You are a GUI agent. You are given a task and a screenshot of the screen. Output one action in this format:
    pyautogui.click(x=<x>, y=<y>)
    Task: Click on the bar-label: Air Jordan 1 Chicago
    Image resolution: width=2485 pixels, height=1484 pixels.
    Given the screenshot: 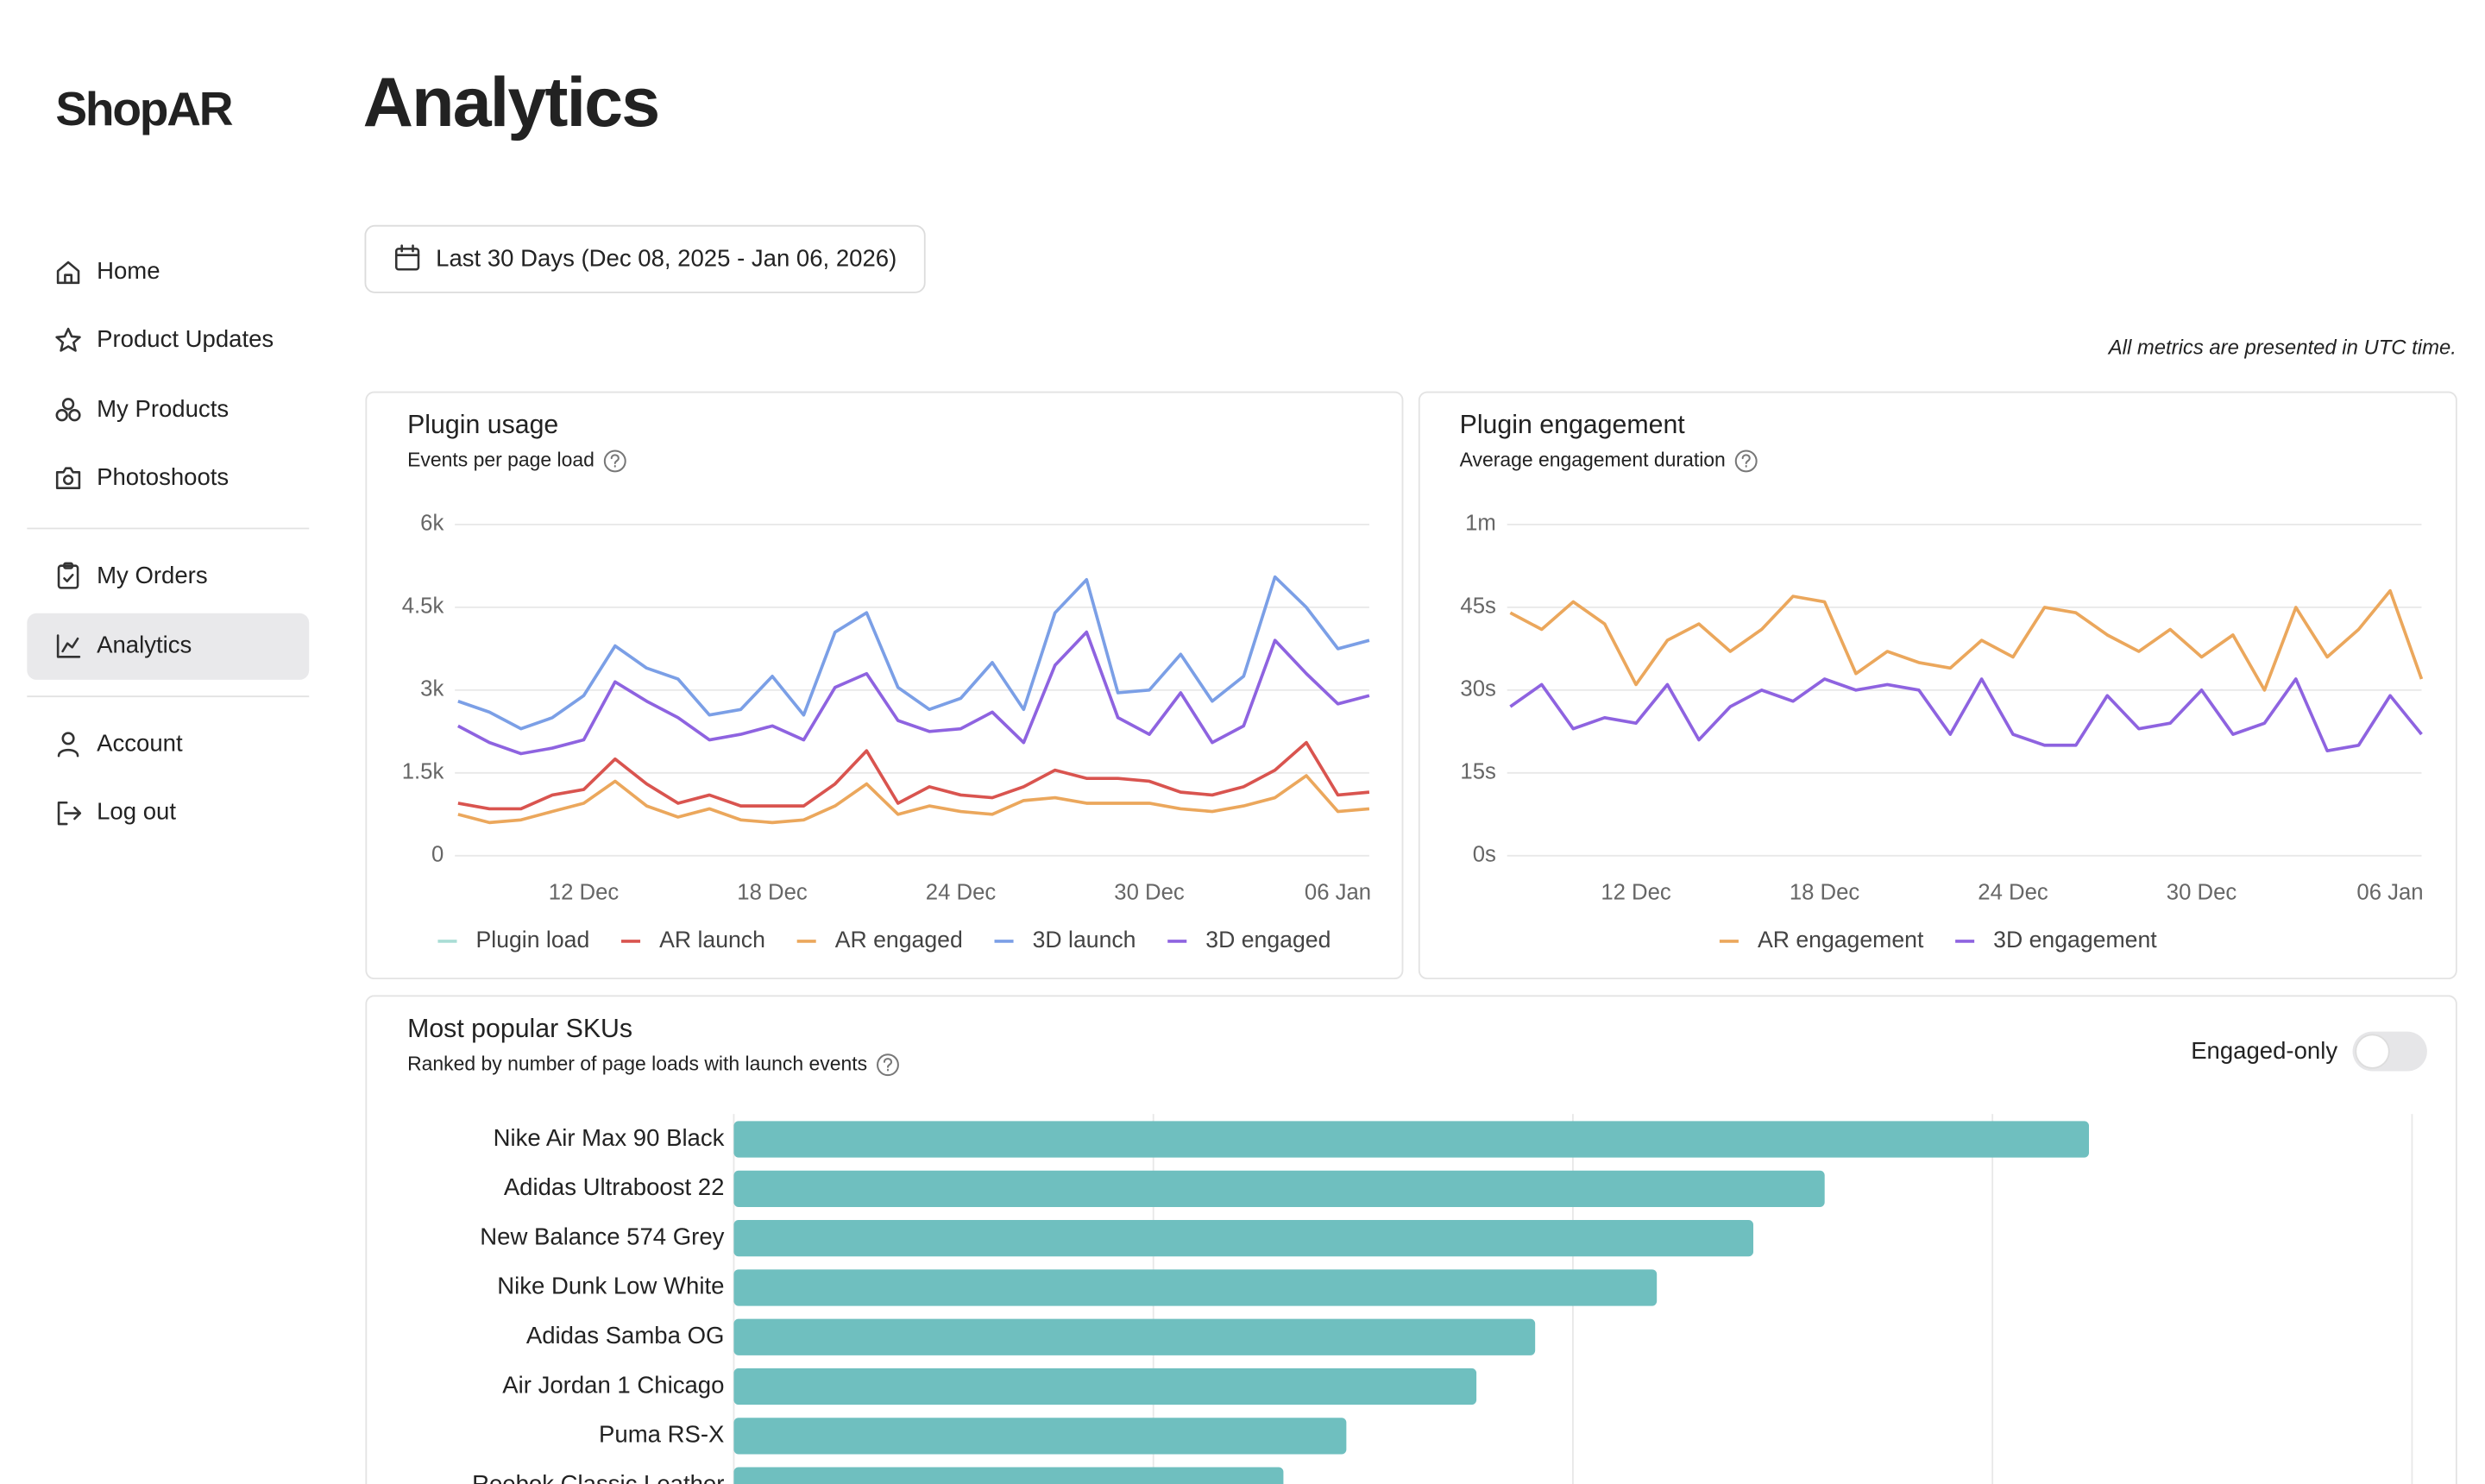 What is the action you would take?
    pyautogui.click(x=613, y=1384)
    